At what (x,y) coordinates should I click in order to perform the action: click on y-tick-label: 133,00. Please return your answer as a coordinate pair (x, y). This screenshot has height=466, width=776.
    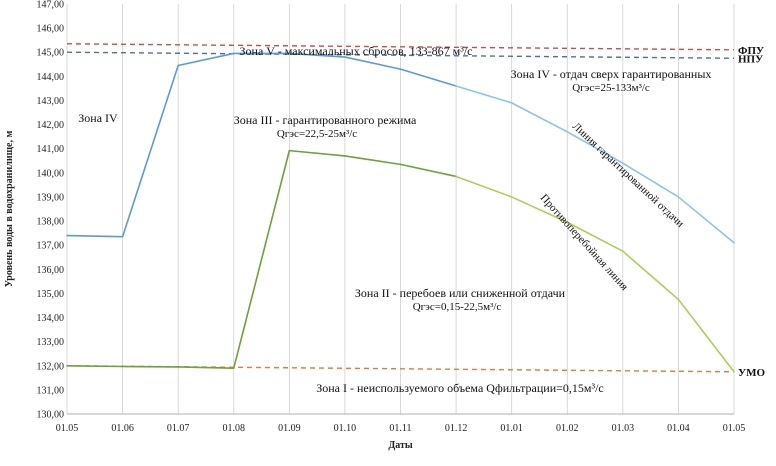
    Looking at the image, I should click on (51, 342).